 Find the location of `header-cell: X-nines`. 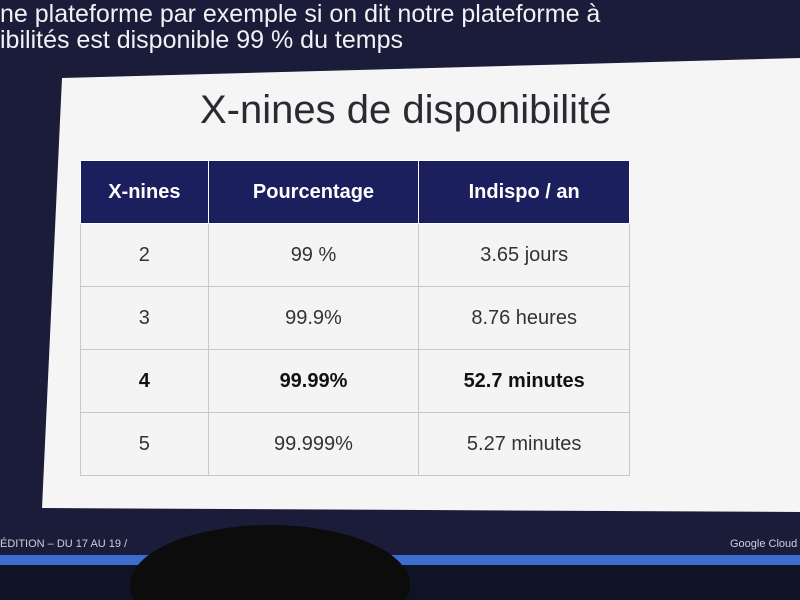

header-cell: X-nines is located at coordinates (144, 192).